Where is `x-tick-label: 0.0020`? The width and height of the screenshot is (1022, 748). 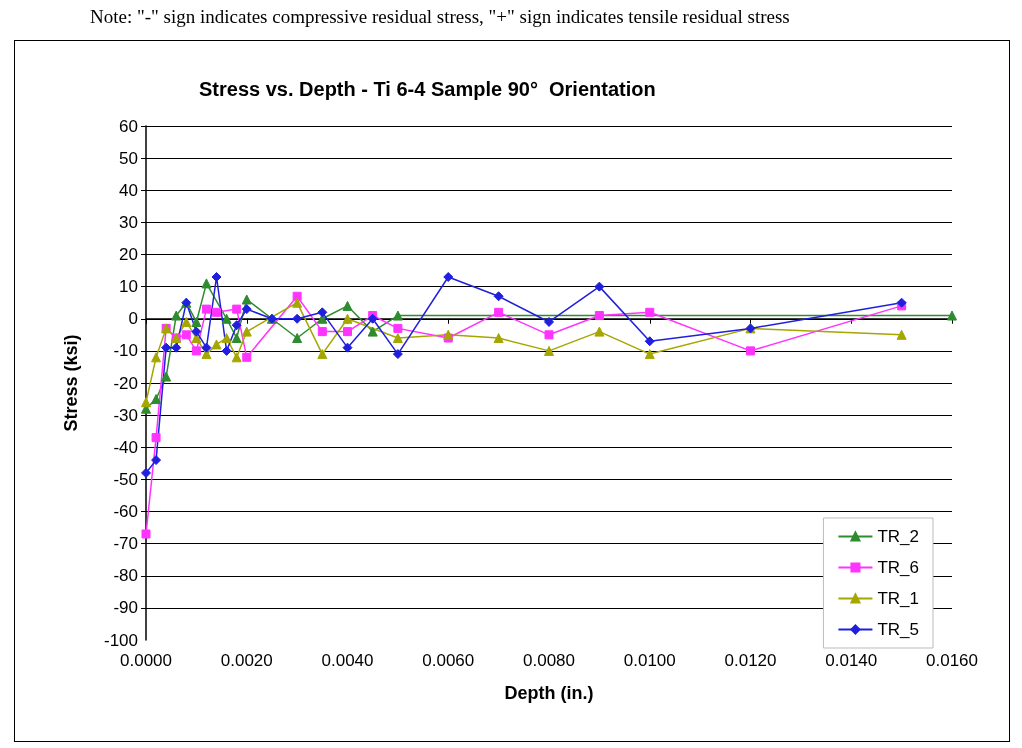 x-tick-label: 0.0020 is located at coordinates (246, 660).